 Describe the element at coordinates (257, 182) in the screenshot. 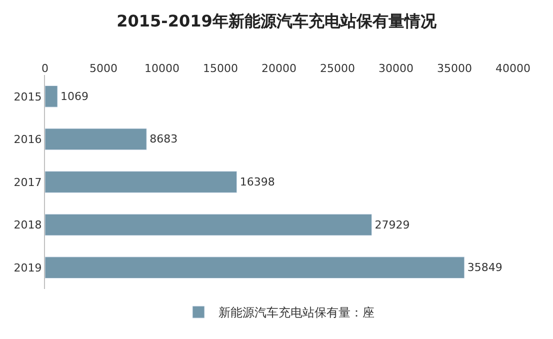

I see `data-label: 16398` at that location.